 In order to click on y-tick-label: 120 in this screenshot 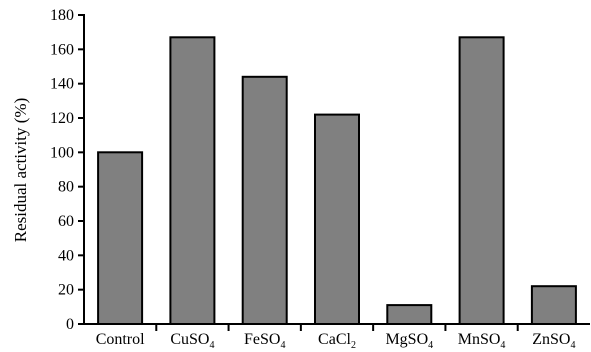, I will do `click(62, 118)`.